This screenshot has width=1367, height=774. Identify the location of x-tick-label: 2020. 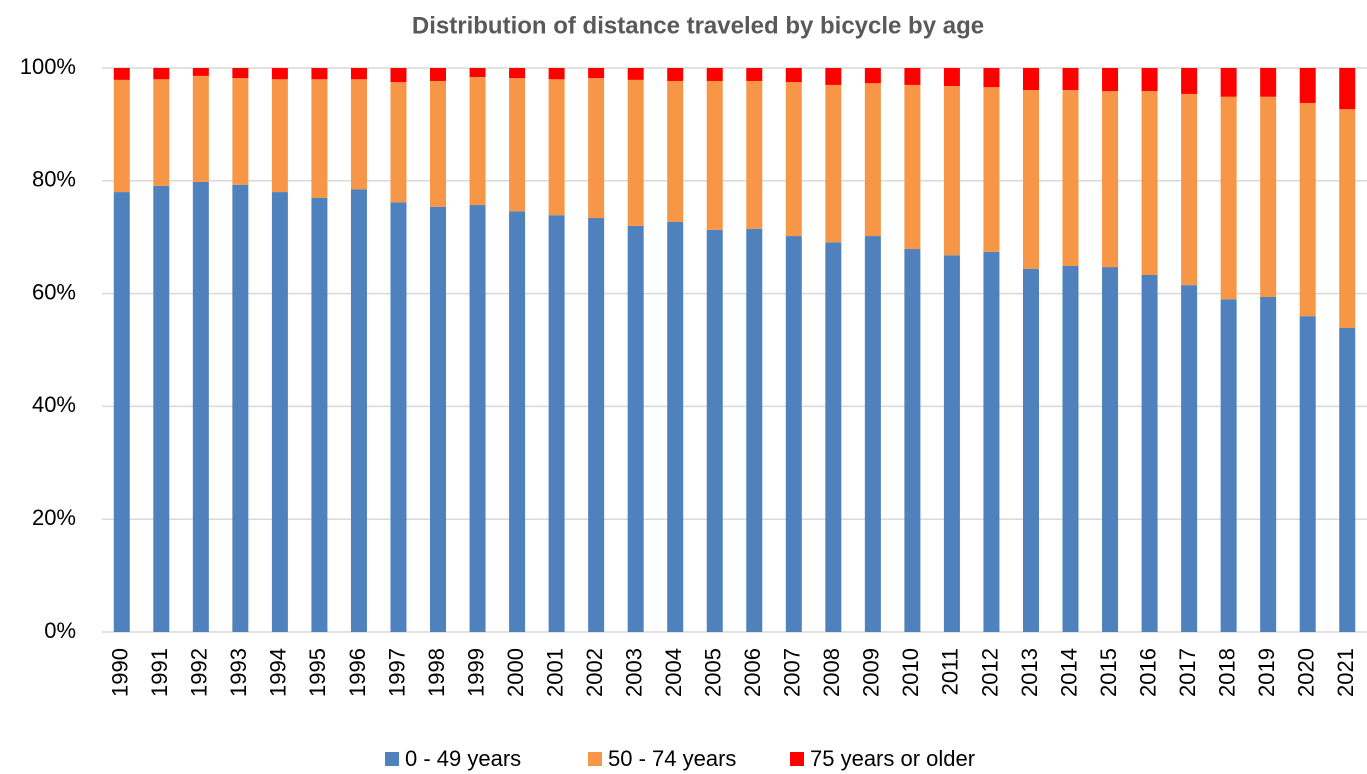
(1306, 672).